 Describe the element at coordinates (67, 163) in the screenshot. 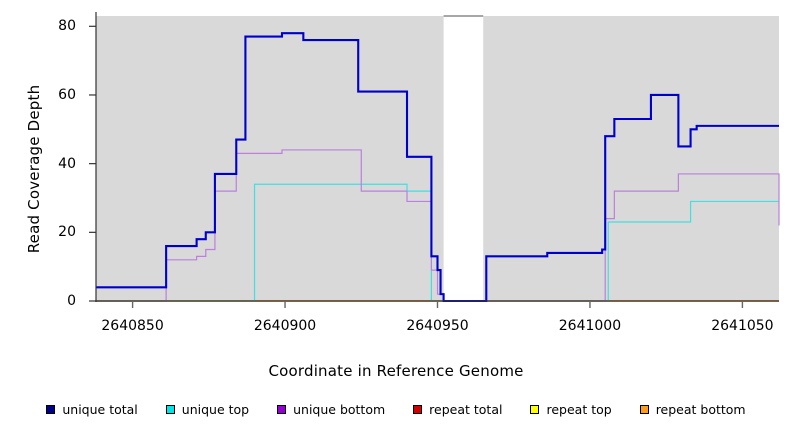

I see `y-tick-label: 40` at that location.